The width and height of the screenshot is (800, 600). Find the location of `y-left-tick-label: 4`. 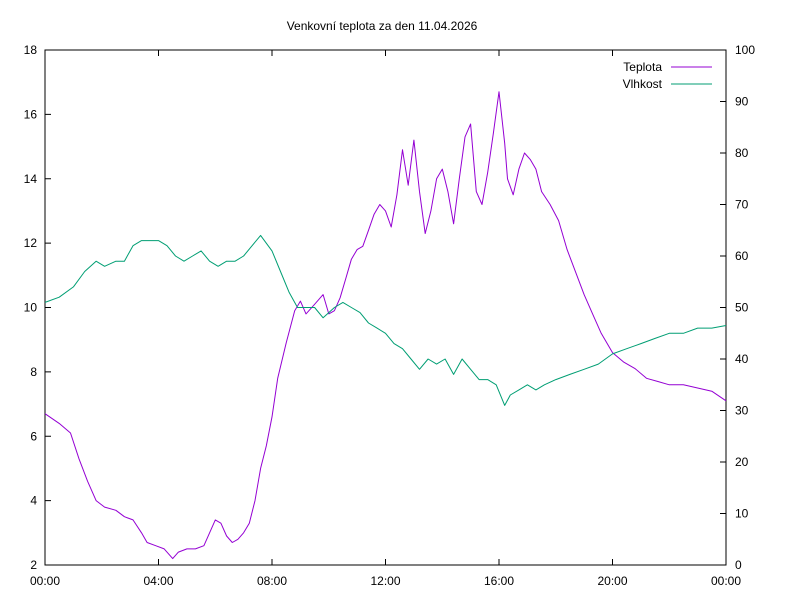

y-left-tick-label: 4 is located at coordinates (33, 501).